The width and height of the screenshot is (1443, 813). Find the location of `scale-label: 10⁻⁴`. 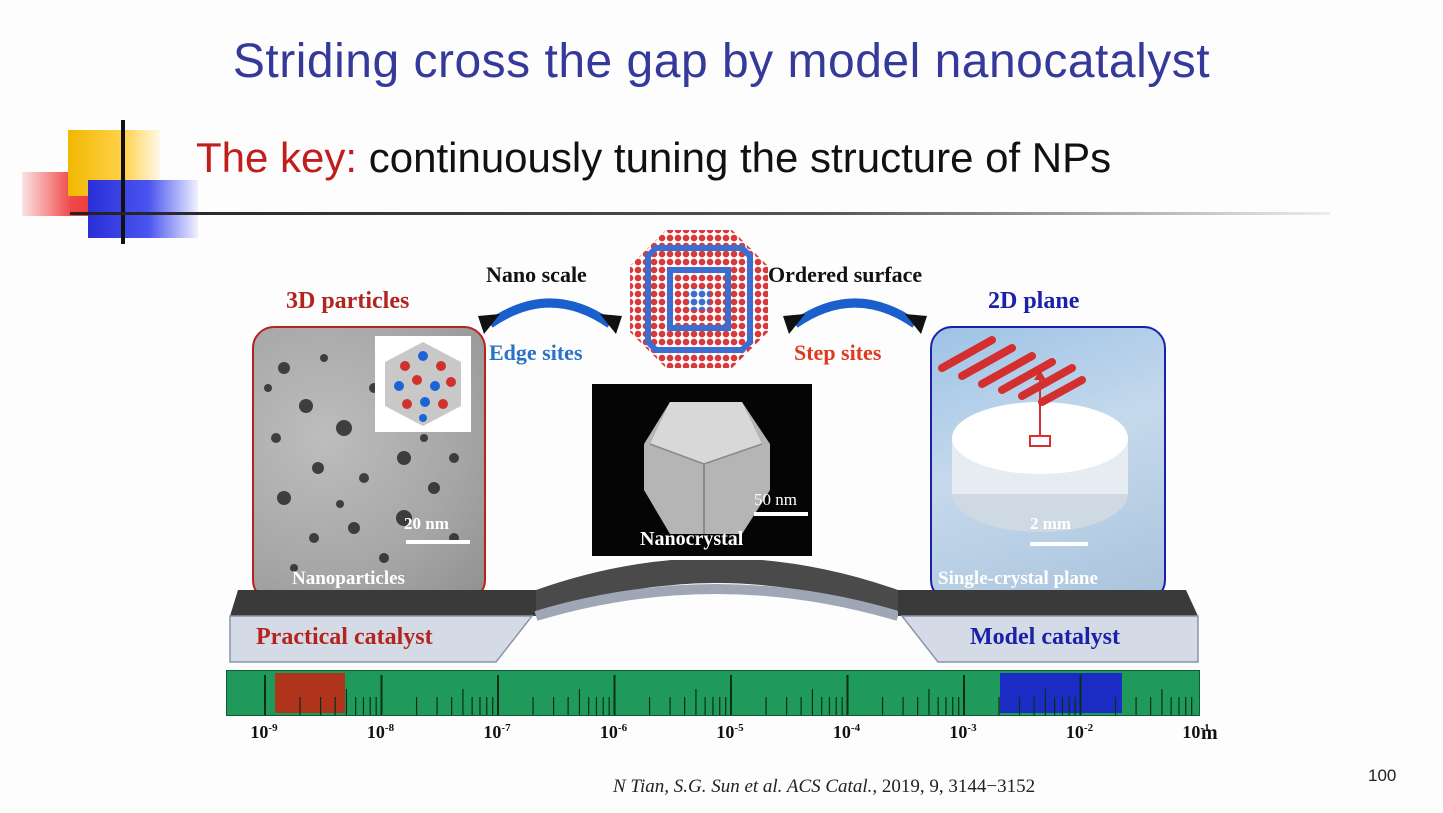

scale-label: 10⁻⁴ is located at coordinates (846, 732).